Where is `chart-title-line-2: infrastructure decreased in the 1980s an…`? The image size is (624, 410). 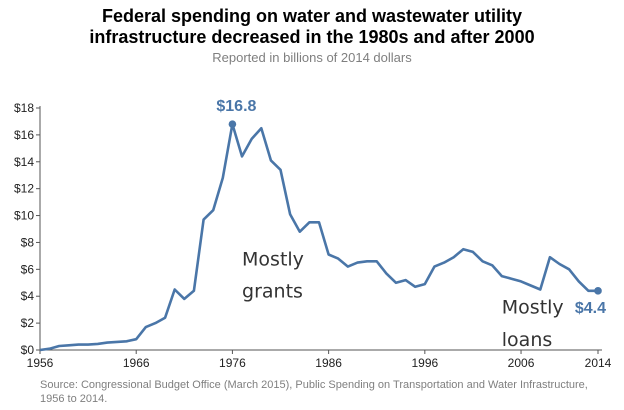
chart-title-line-2: infrastructure decreased in the 1980s an… is located at coordinates (312, 37).